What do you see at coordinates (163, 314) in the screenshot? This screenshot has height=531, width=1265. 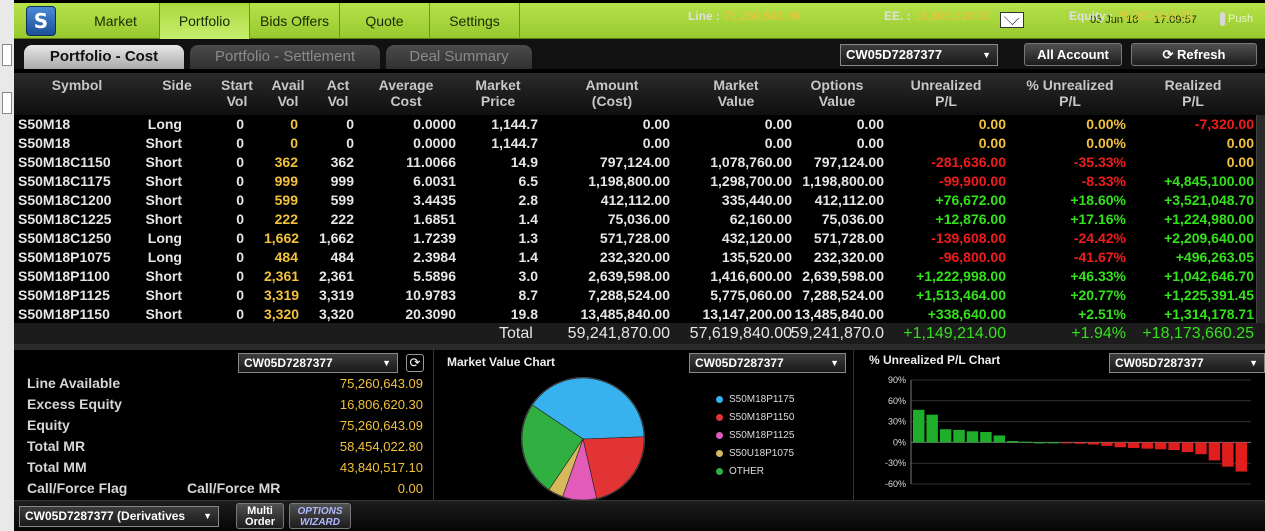 I see `table-cell: Short` at bounding box center [163, 314].